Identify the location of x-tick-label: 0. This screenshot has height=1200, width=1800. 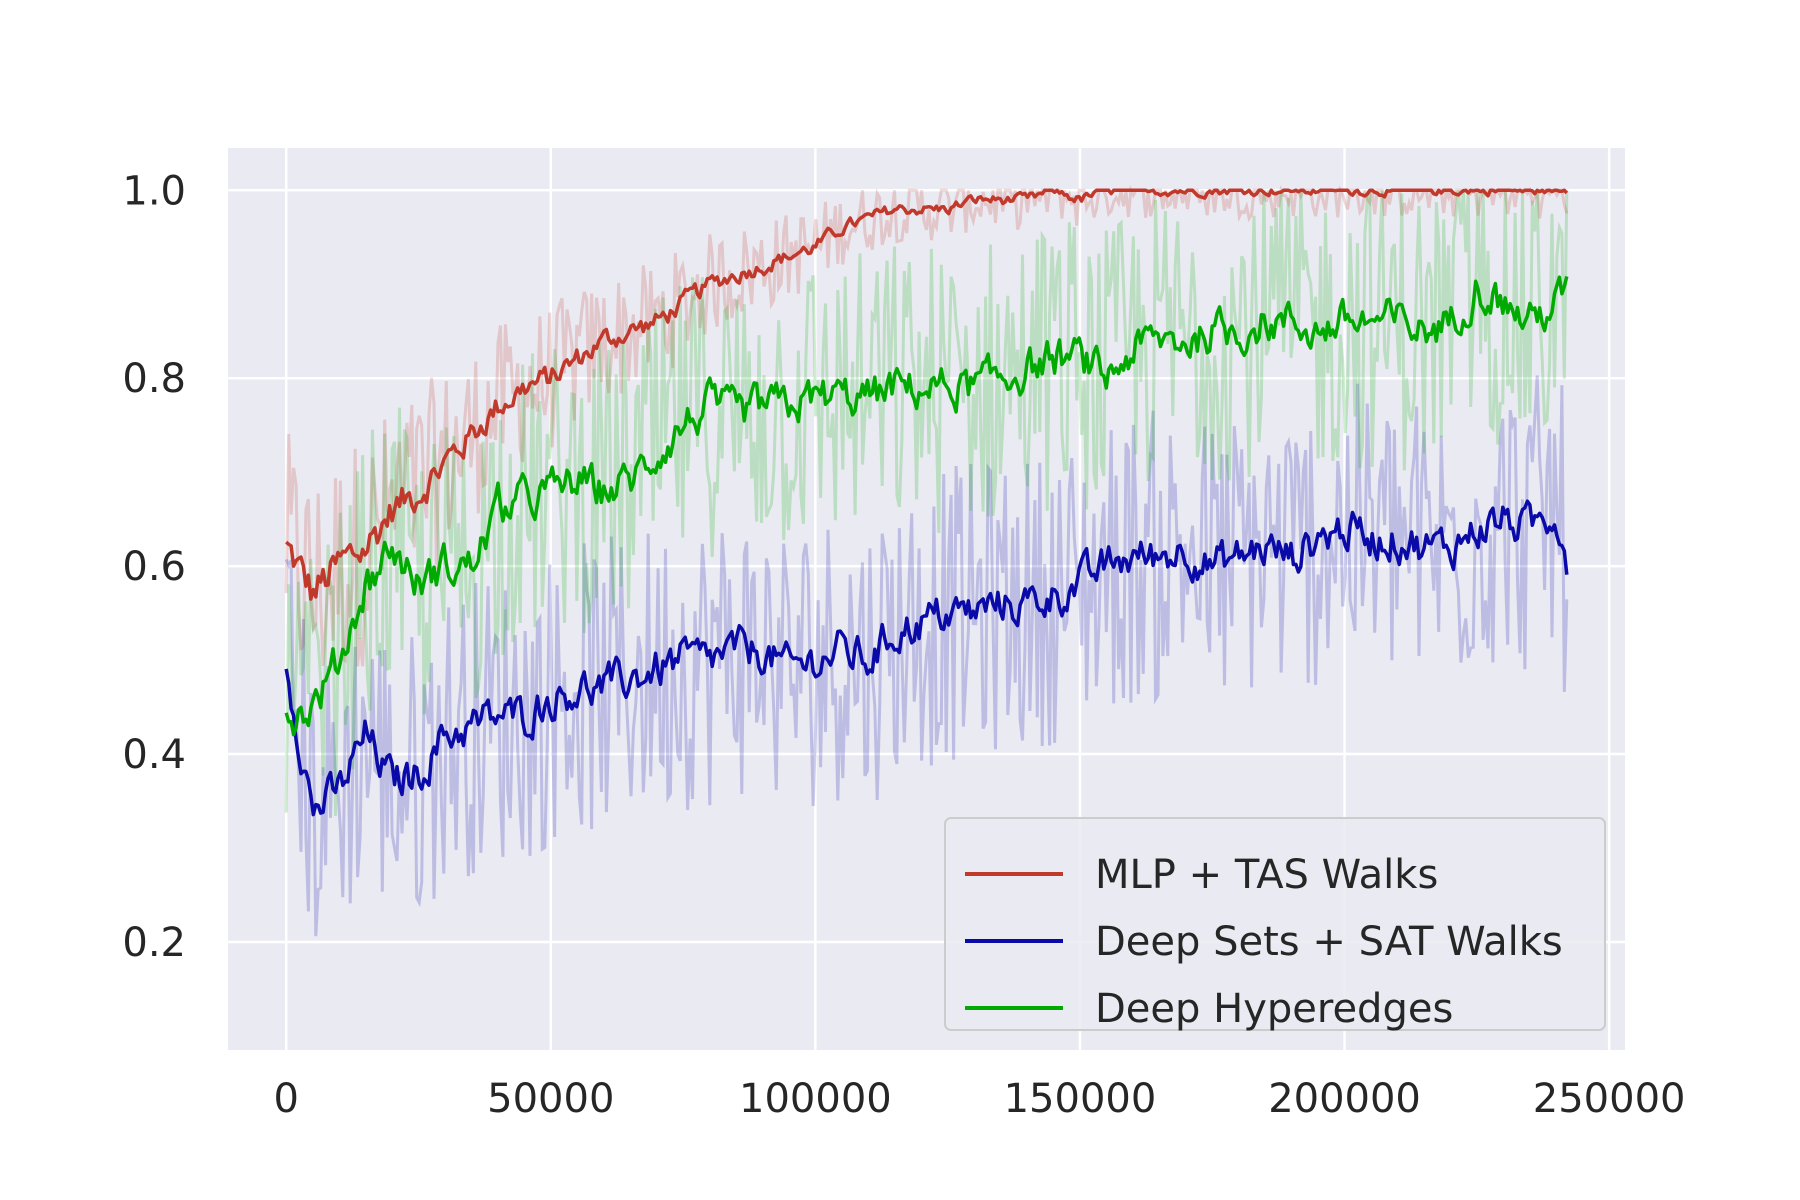
(285, 1099).